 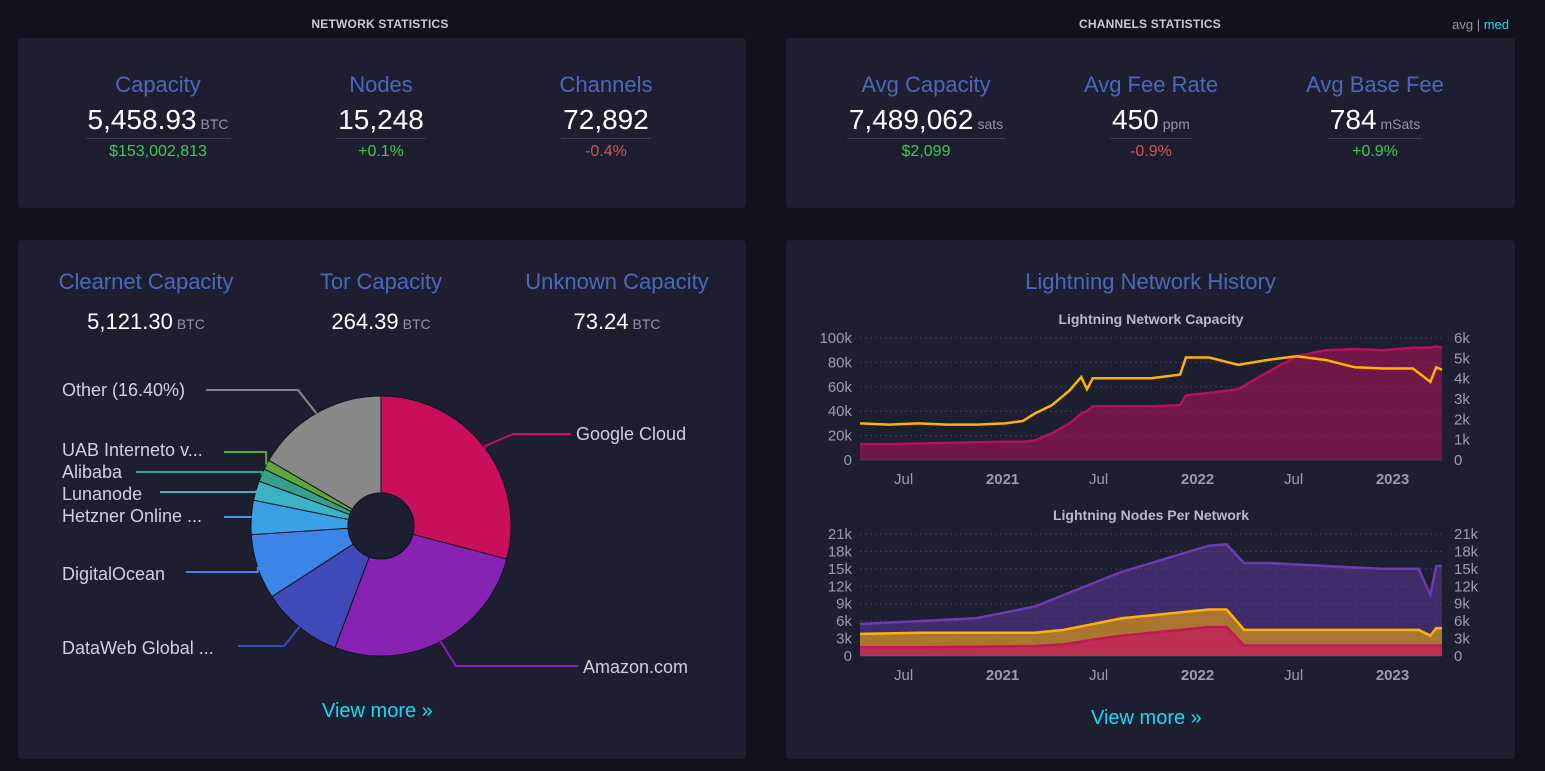 I want to click on y-right-tick: 2k, so click(x=1462, y=419).